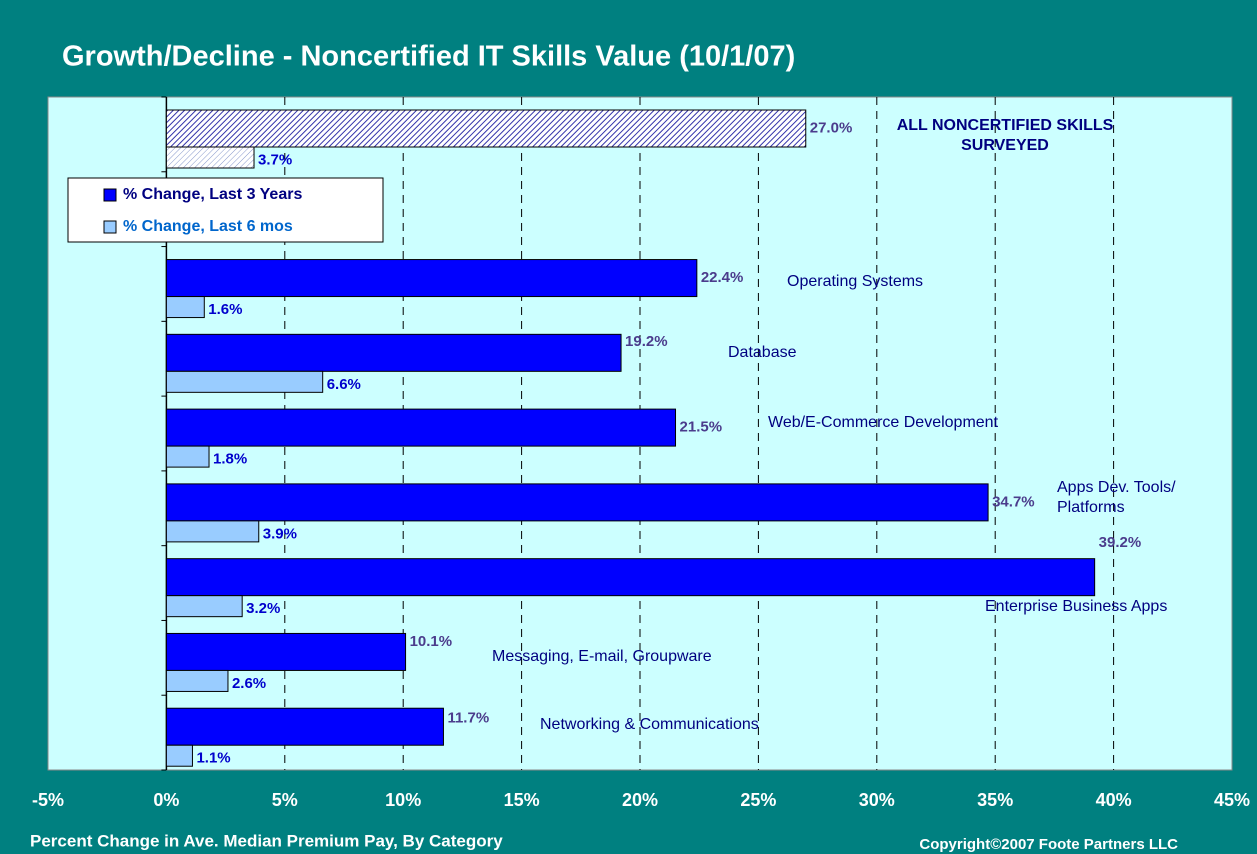 The width and height of the screenshot is (1257, 854). Describe the element at coordinates (403, 800) in the screenshot. I see `x-tick-label: 10%` at that location.